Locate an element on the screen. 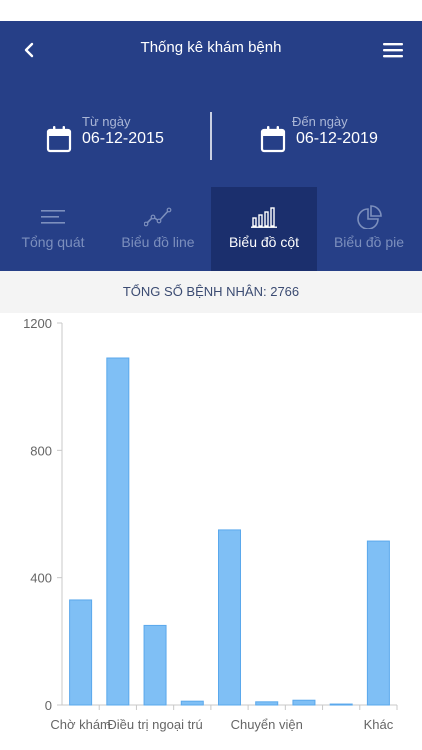 The height and width of the screenshot is (750, 422). y-tick-label: 0 is located at coordinates (48, 705).